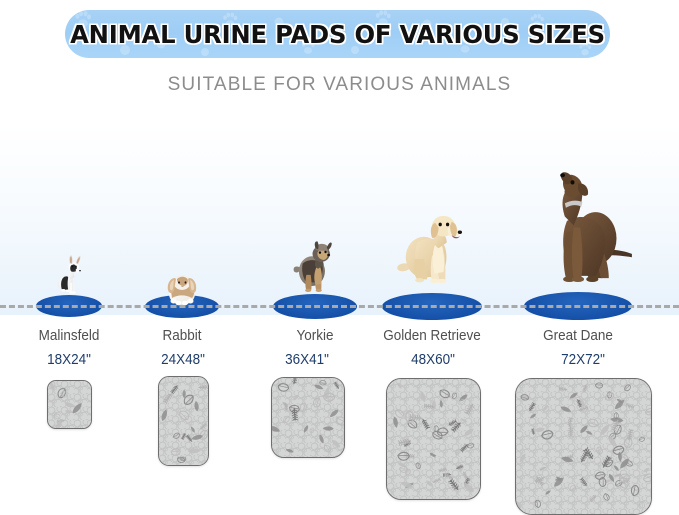 The image size is (679, 515). I want to click on pad-size-row: 18X24" 24X48" 36X41" 48X60" 72X72", so click(339, 361).